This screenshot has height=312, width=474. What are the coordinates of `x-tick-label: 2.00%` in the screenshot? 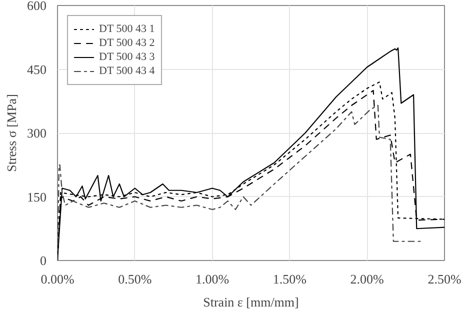 It's located at (367, 279).